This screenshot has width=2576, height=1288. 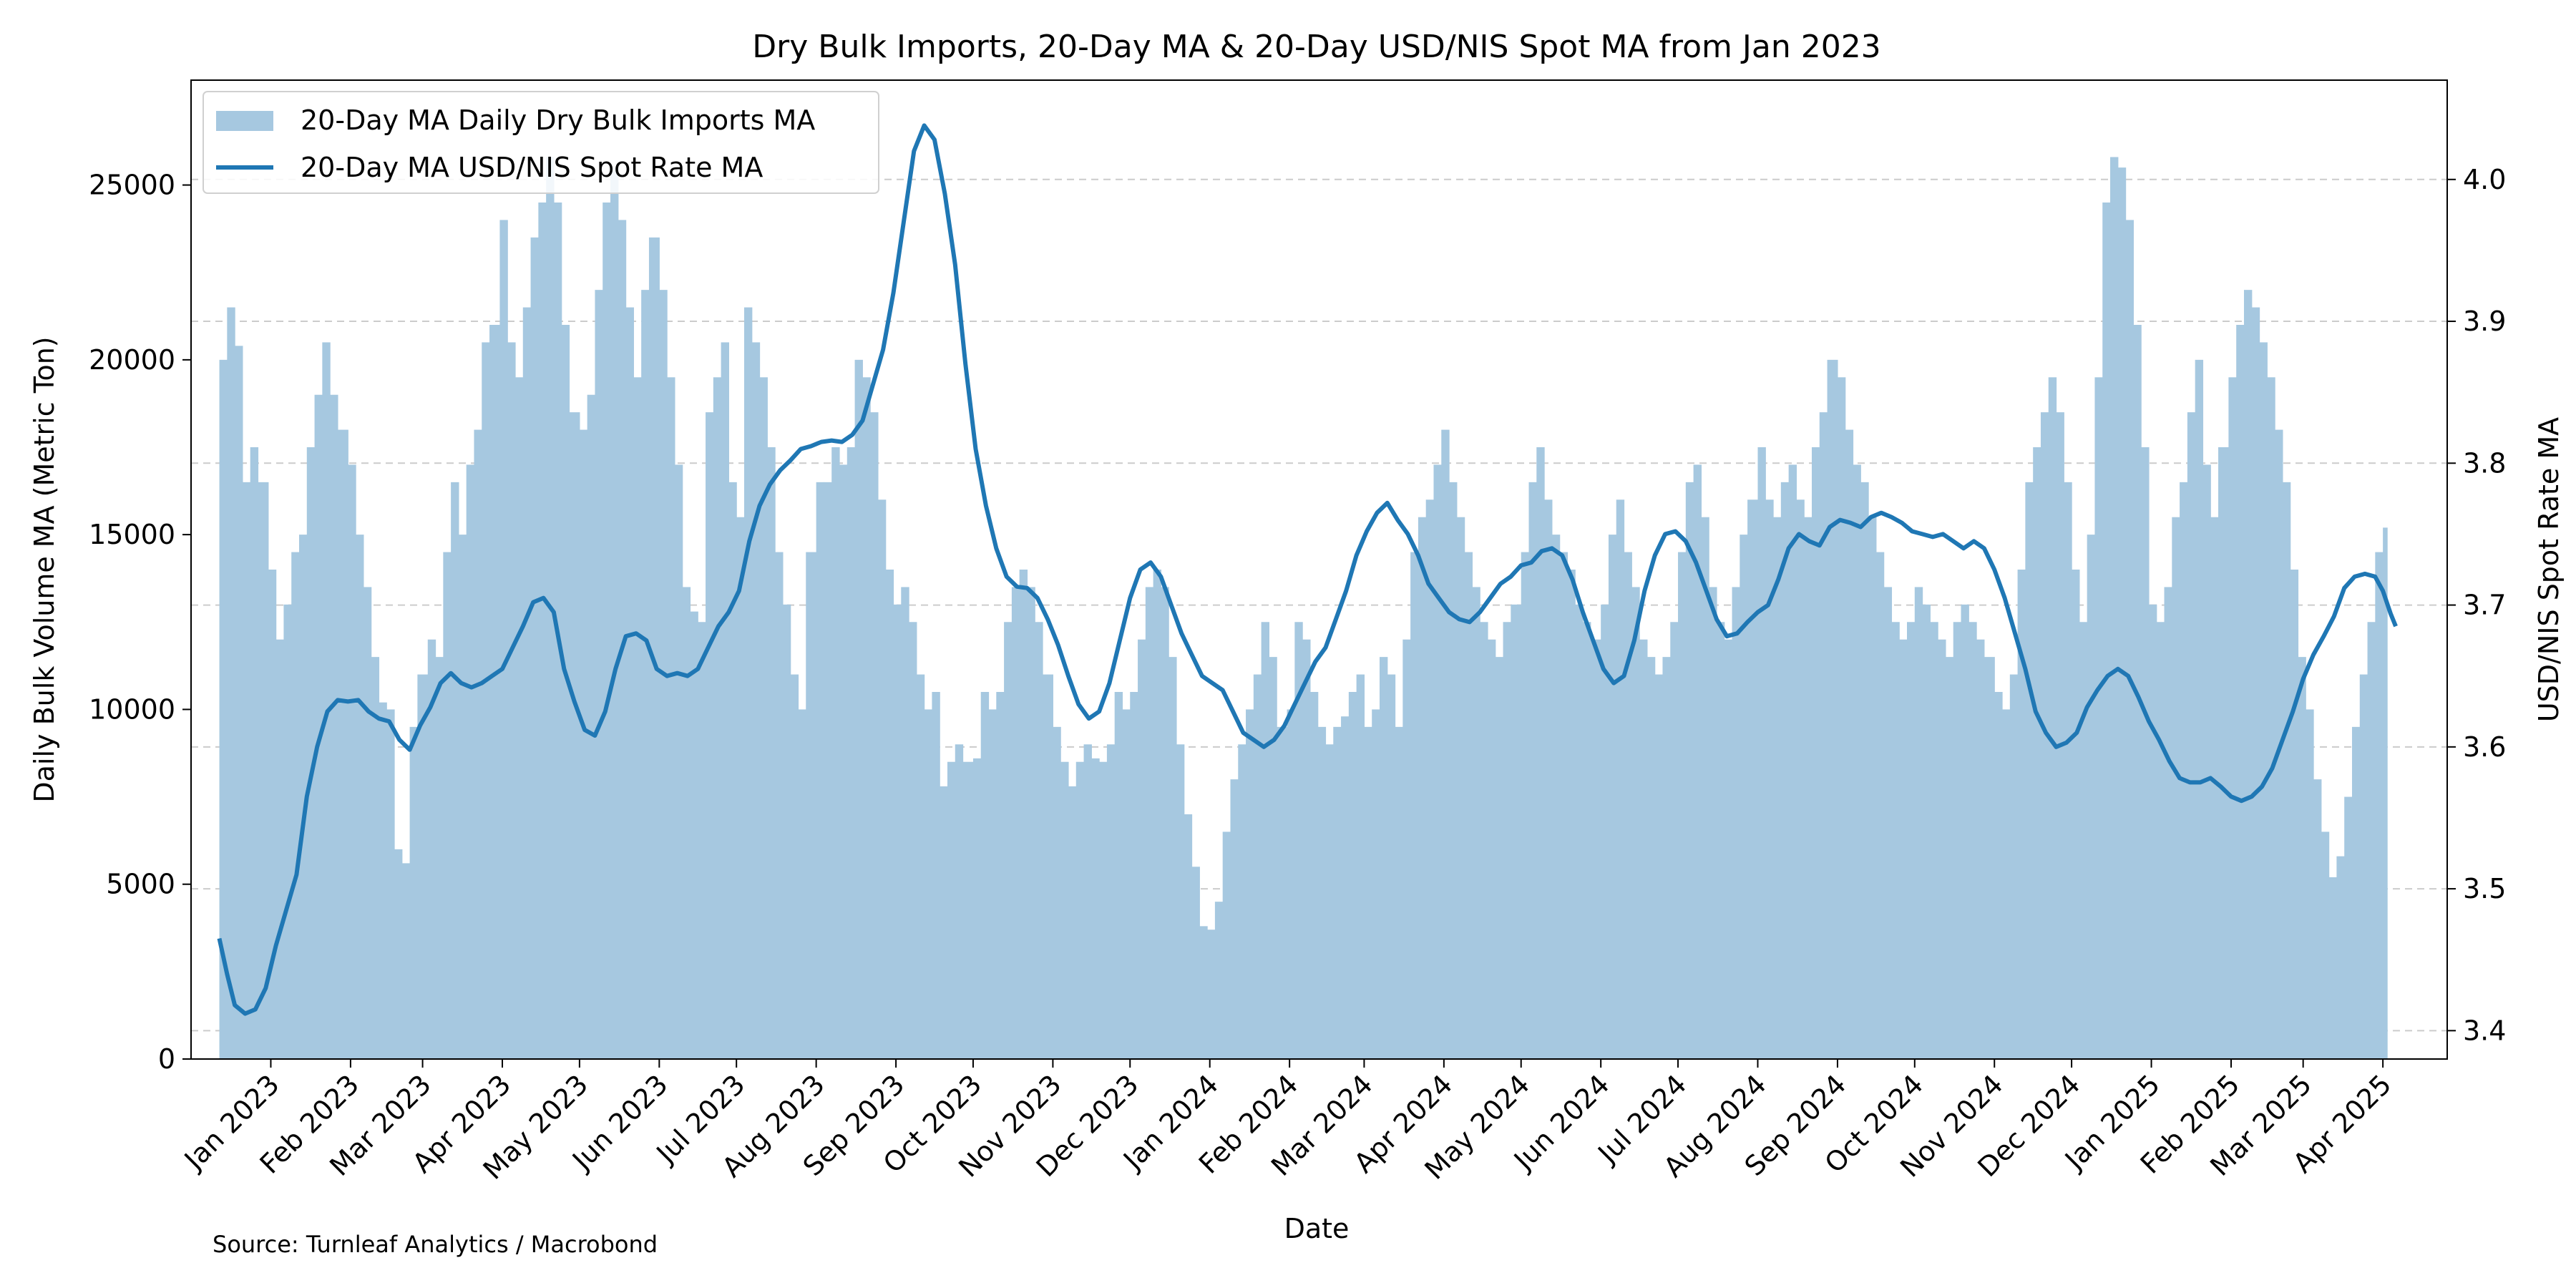 What do you see at coordinates (132, 534) in the screenshot?
I see `y-tick-label: 15000` at bounding box center [132, 534].